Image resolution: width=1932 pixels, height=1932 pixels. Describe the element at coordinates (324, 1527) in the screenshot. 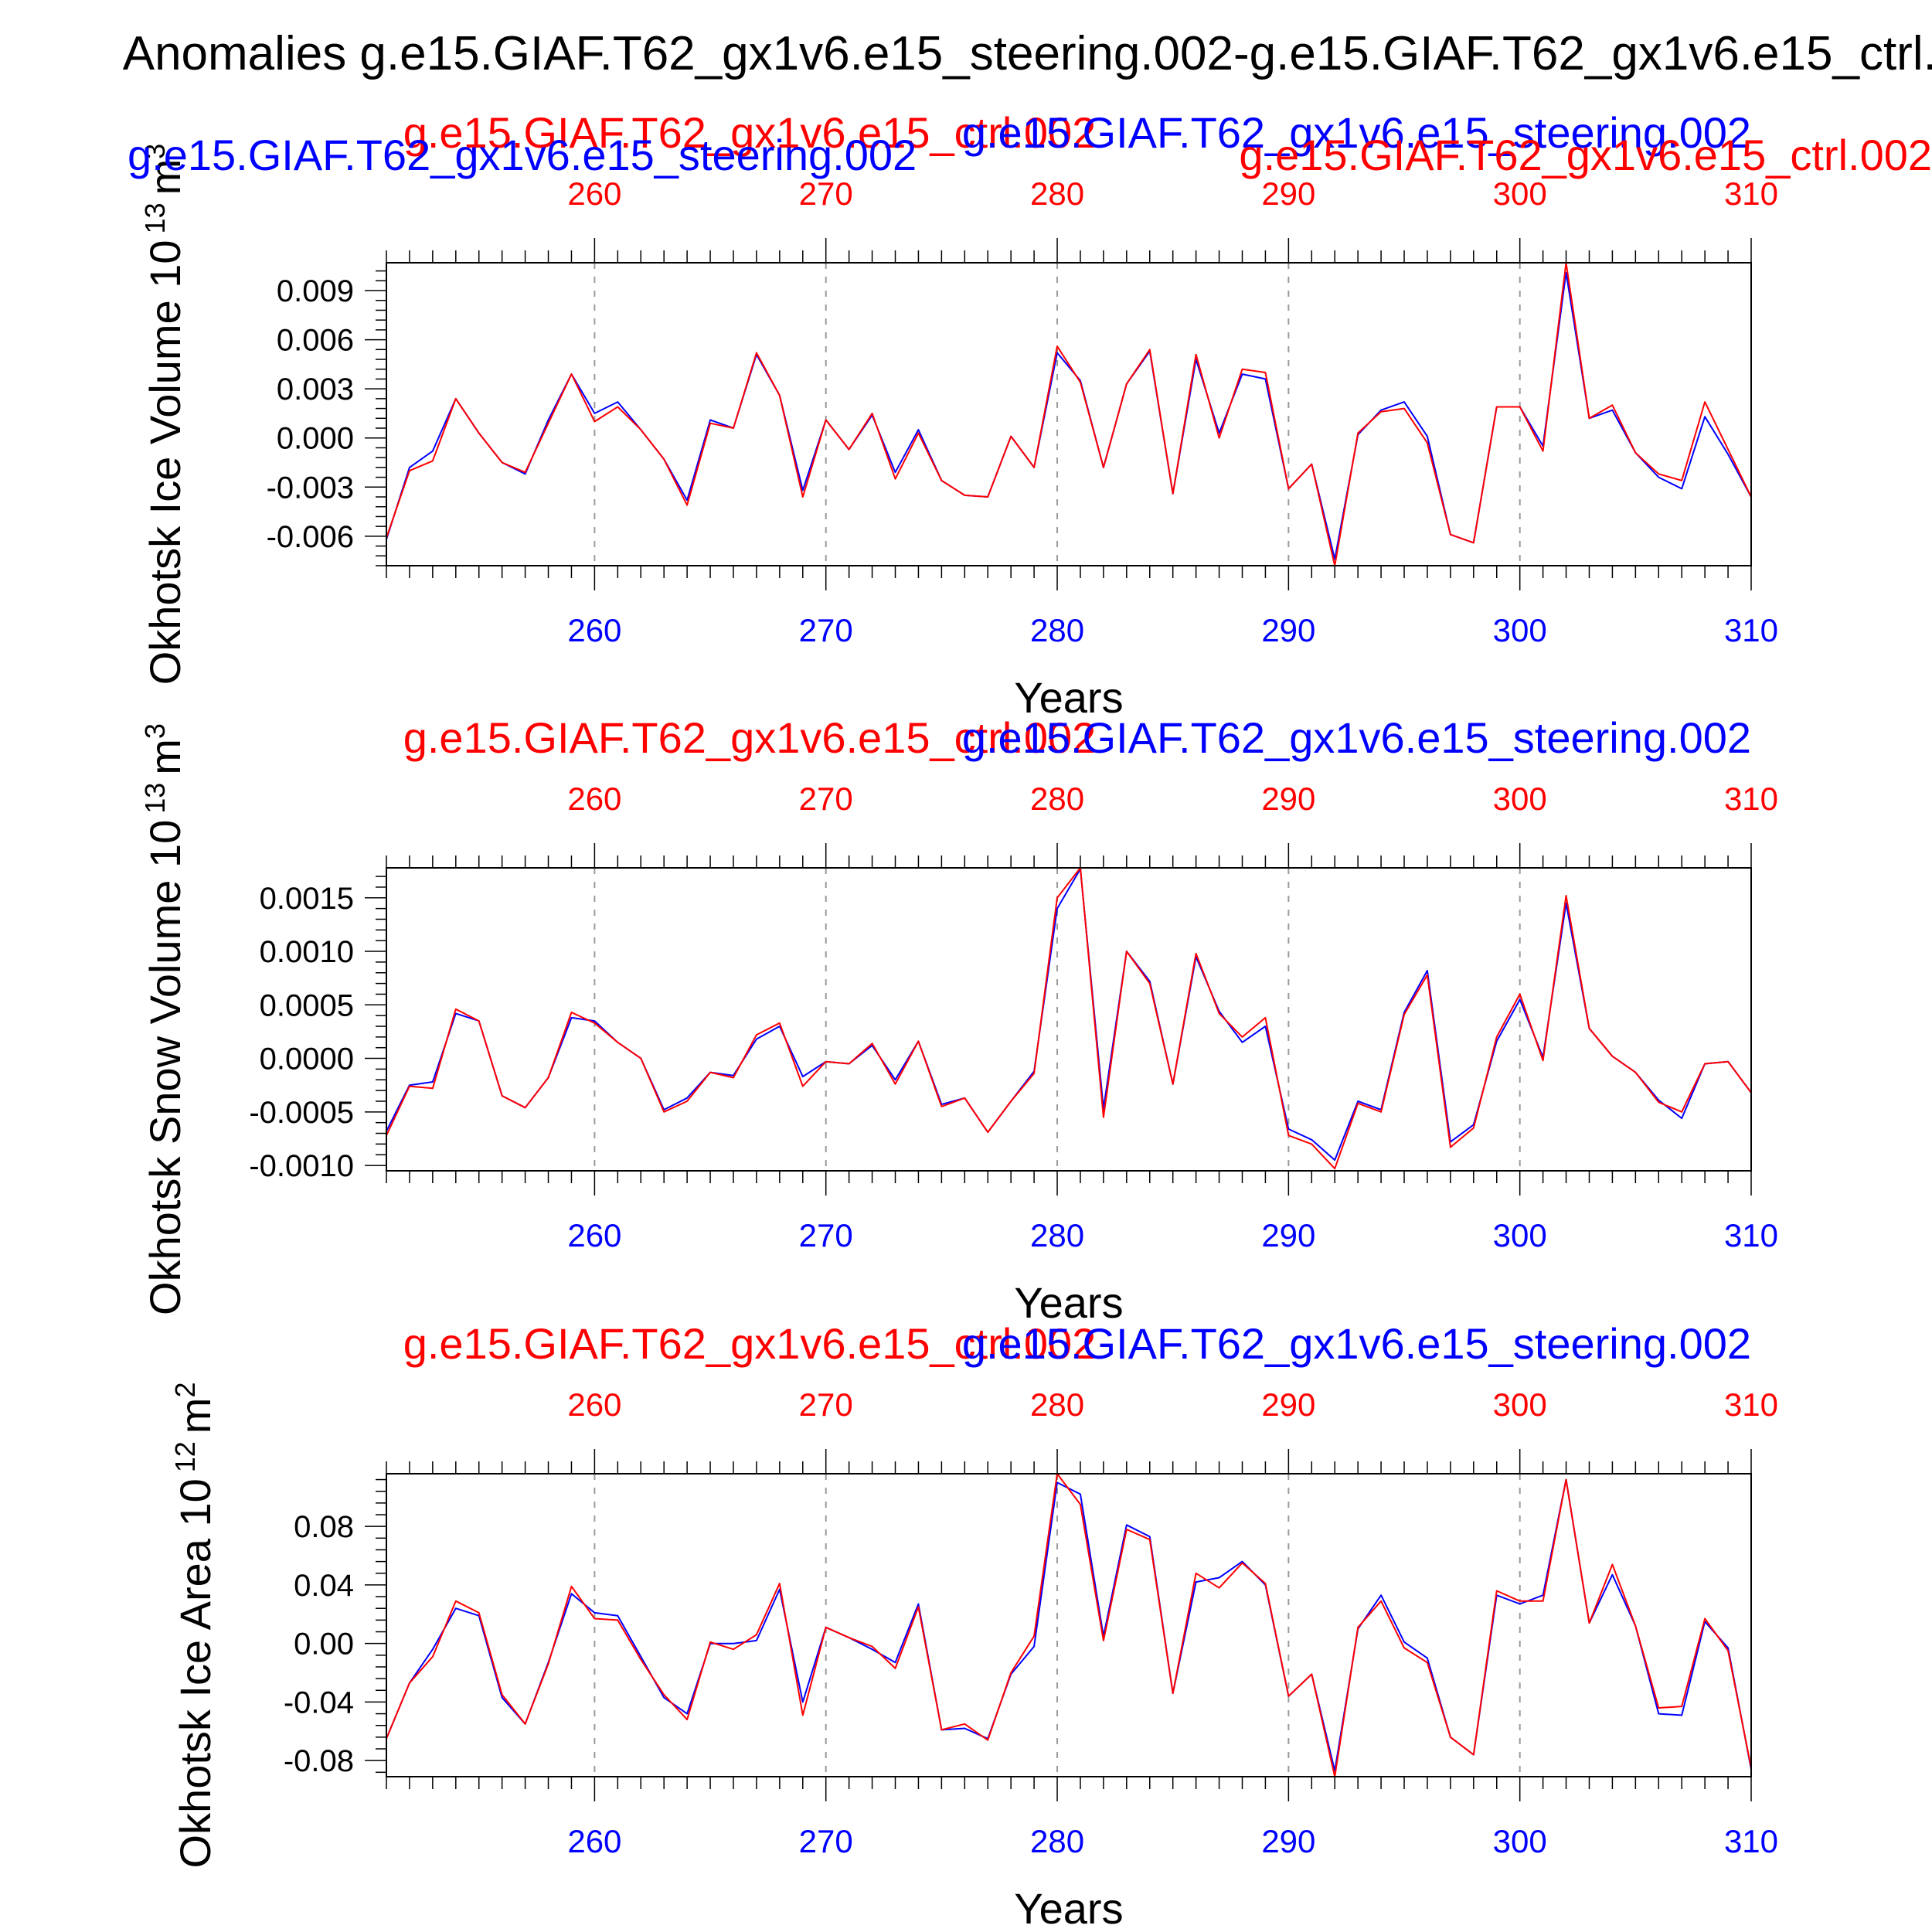

I see `y-tick-label: 0.08` at that location.